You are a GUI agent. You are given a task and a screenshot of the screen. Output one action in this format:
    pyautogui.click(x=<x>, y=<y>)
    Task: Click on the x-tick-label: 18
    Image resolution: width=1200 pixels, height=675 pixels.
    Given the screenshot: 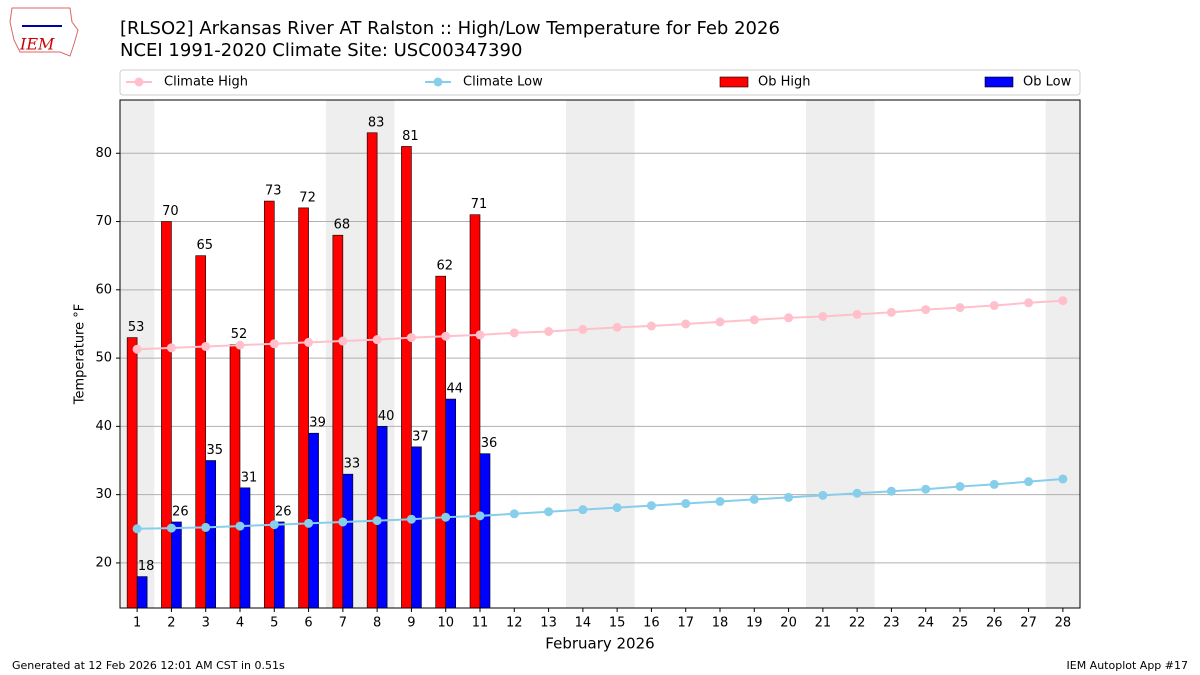 What is the action you would take?
    pyautogui.click(x=720, y=623)
    